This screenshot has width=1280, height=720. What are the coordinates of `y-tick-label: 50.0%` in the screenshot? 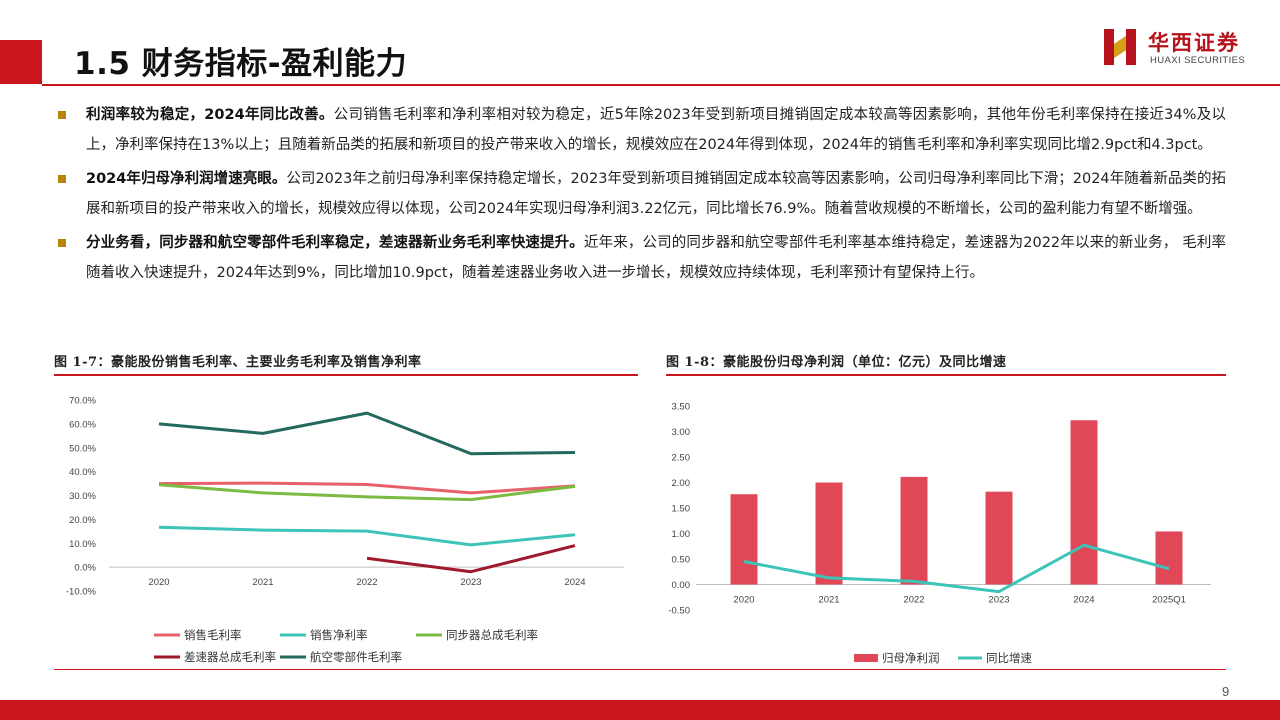 It's located at (82, 448).